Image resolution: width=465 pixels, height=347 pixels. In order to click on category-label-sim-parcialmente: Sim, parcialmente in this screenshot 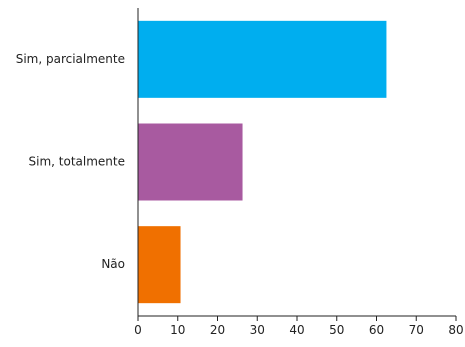, I will do `click(70, 59)`.